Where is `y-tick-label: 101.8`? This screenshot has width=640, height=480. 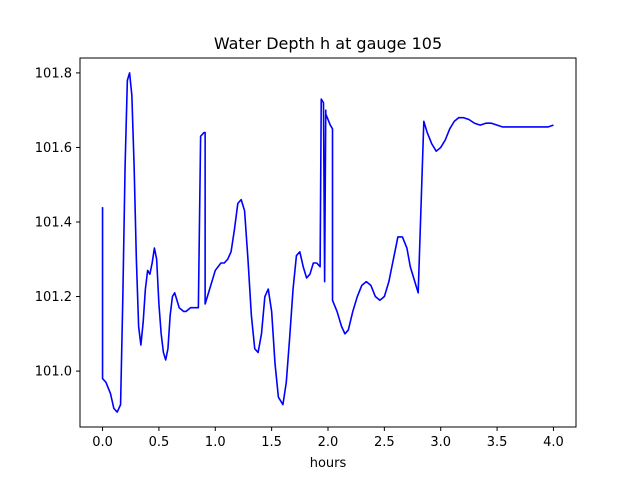
y-tick-label: 101.8 is located at coordinates (53, 73).